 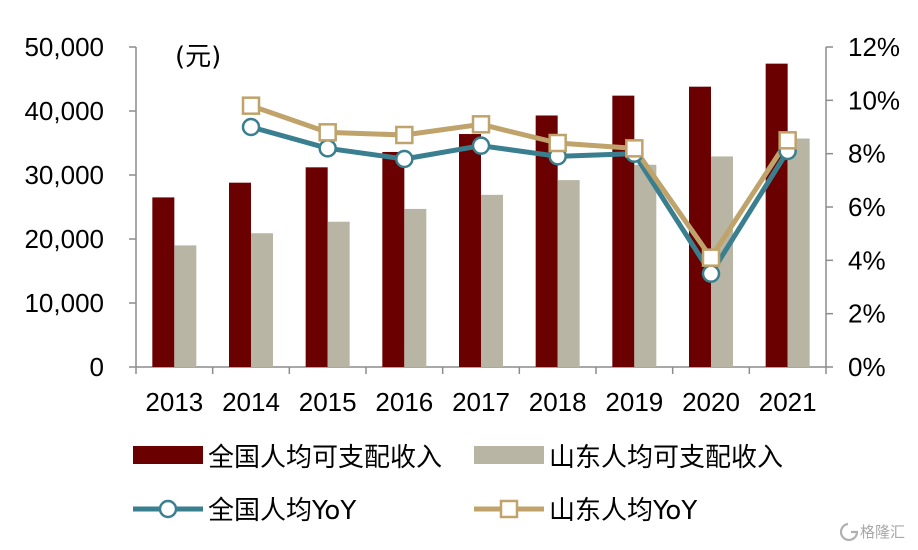 I want to click on legend-label: 山东人均YoY, so click(x=623, y=511).